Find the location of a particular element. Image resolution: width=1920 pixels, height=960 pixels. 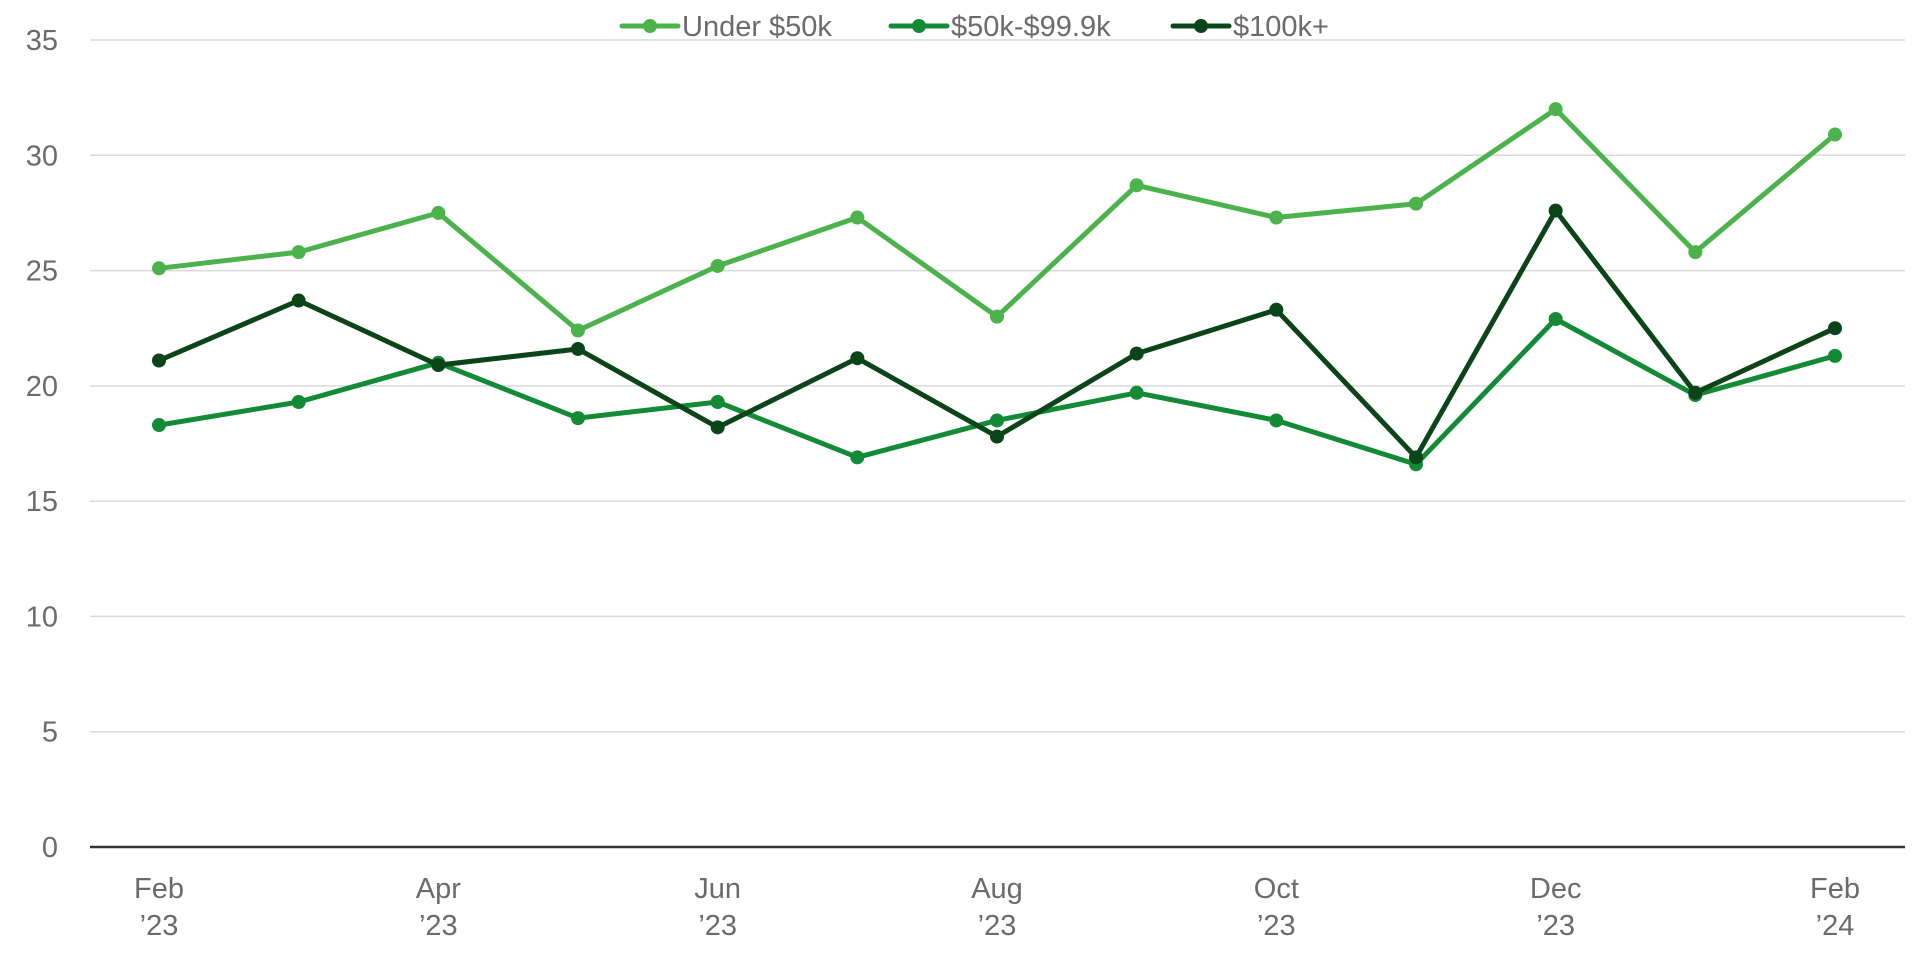

legend-item: $100k+ is located at coordinates (1249, 27).